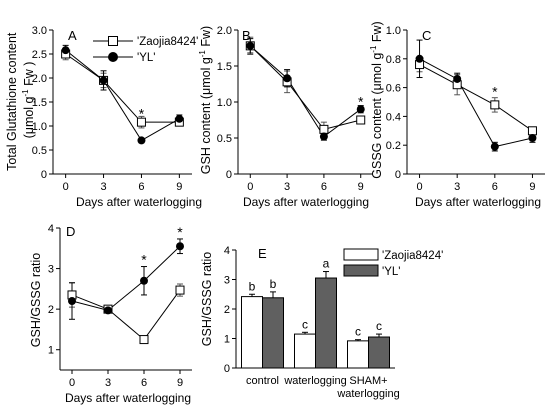 The image size is (550, 406). I want to click on panel-a-y-tick-label: 0, so click(44, 175).